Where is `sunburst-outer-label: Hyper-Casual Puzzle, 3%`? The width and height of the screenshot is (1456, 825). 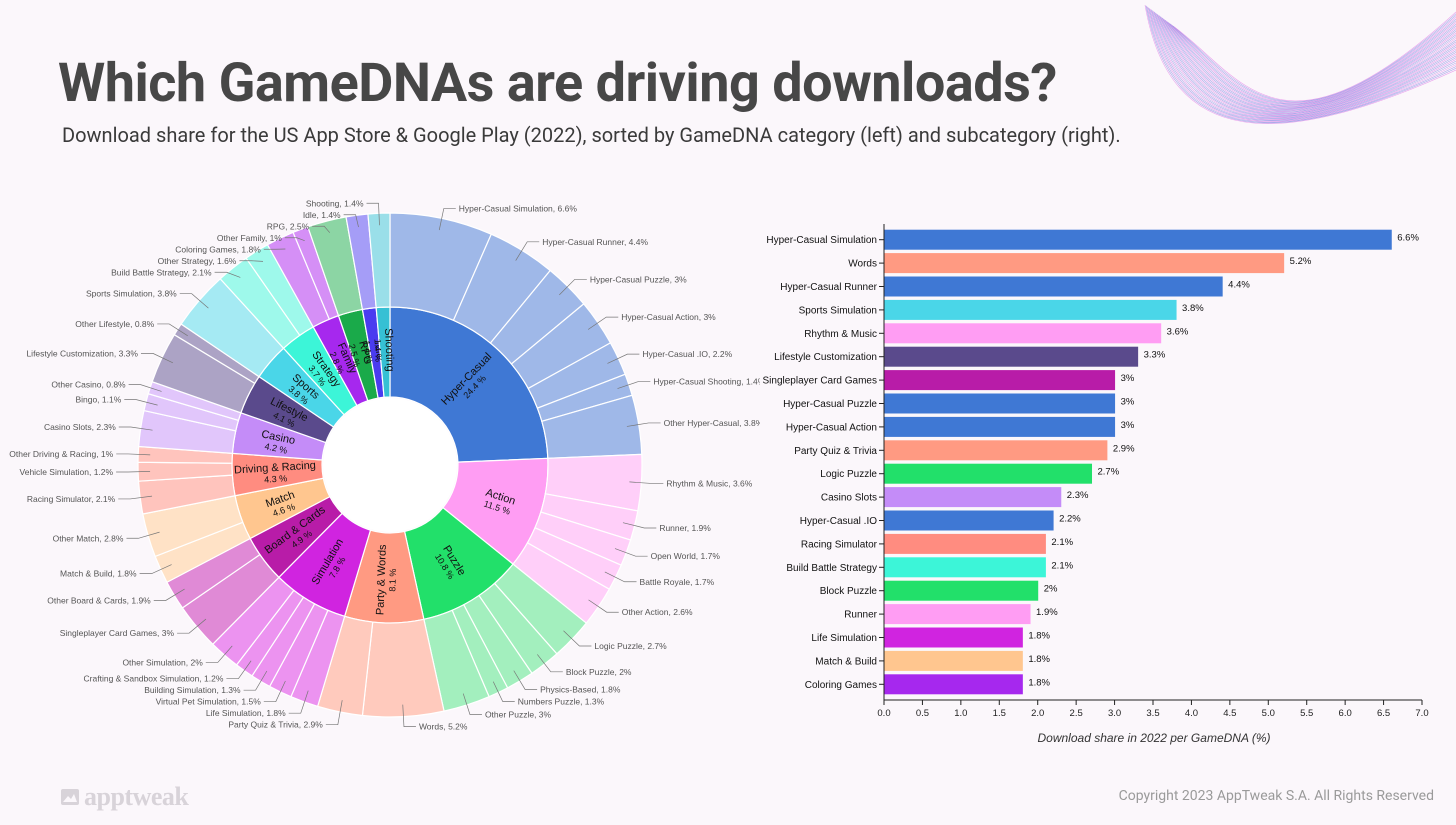
sunburst-outer-label: Hyper-Casual Puzzle, 3% is located at coordinates (638, 279).